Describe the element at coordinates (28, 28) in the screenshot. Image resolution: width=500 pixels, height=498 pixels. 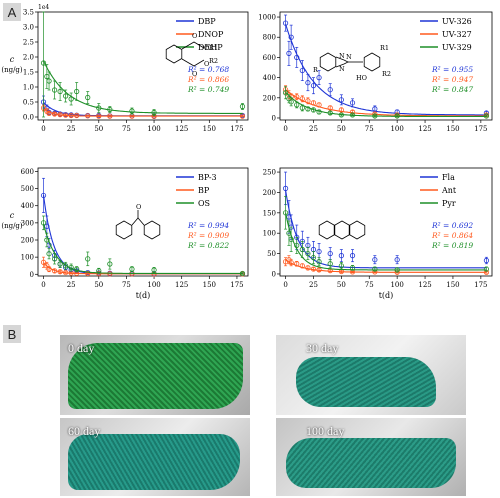
I see `y-tick-label: 3.0` at that location.